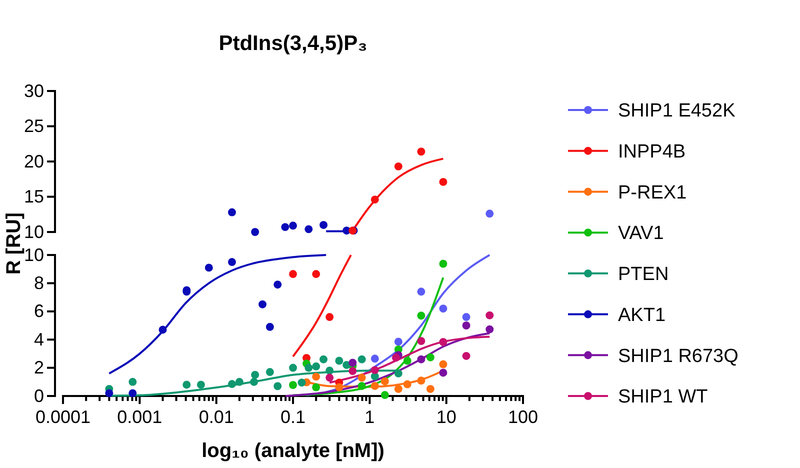  Describe the element at coordinates (39, 282) in the screenshot. I see `y-tick-label: 8` at that location.